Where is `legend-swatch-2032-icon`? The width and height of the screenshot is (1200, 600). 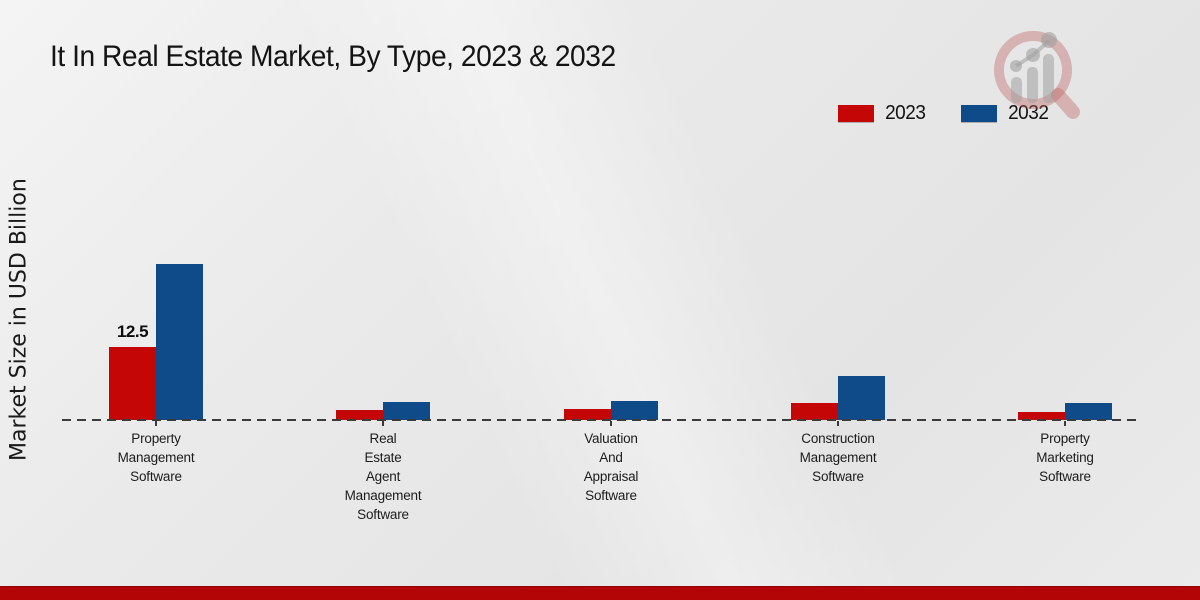
legend-swatch-2032-icon is located at coordinates (978, 113).